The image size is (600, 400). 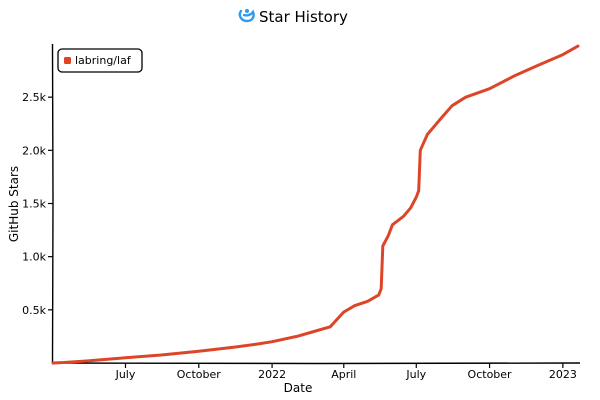 I want to click on y-tick-label: 0.5k, so click(x=34, y=310).